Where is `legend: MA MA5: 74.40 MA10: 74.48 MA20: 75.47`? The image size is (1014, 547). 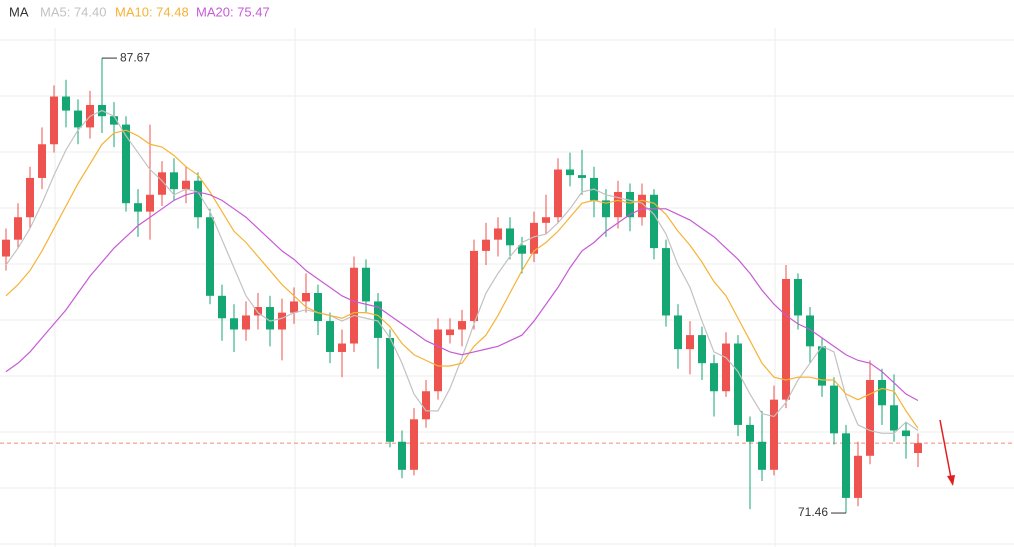 legend: MA MA5: 74.40 MA10: 74.48 MA20: 75.47 is located at coordinates (139, 11).